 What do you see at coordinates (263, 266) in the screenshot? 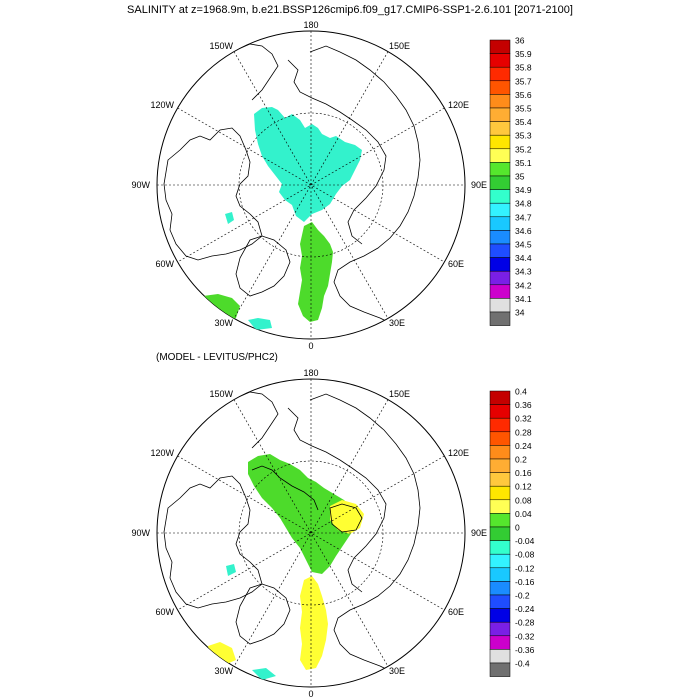
I see `top-coast-greenland` at bounding box center [263, 266].